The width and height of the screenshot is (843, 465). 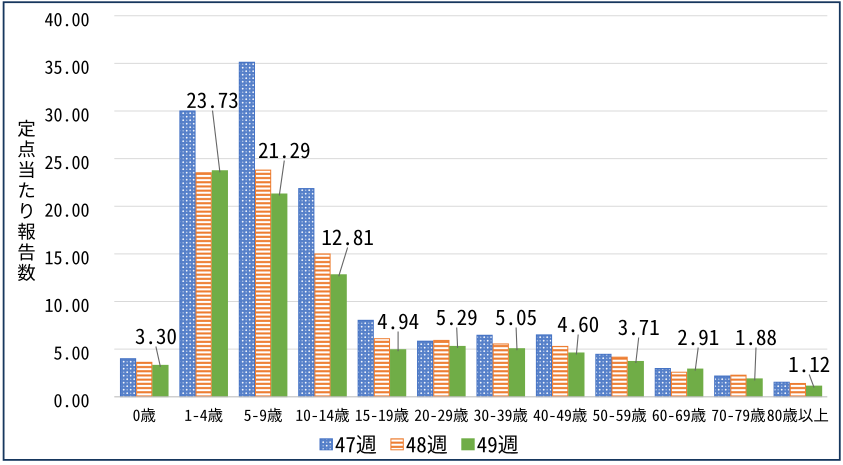 What do you see at coordinates (441, 368) in the screenshot?
I see `bar-48週-20-29歳` at bounding box center [441, 368].